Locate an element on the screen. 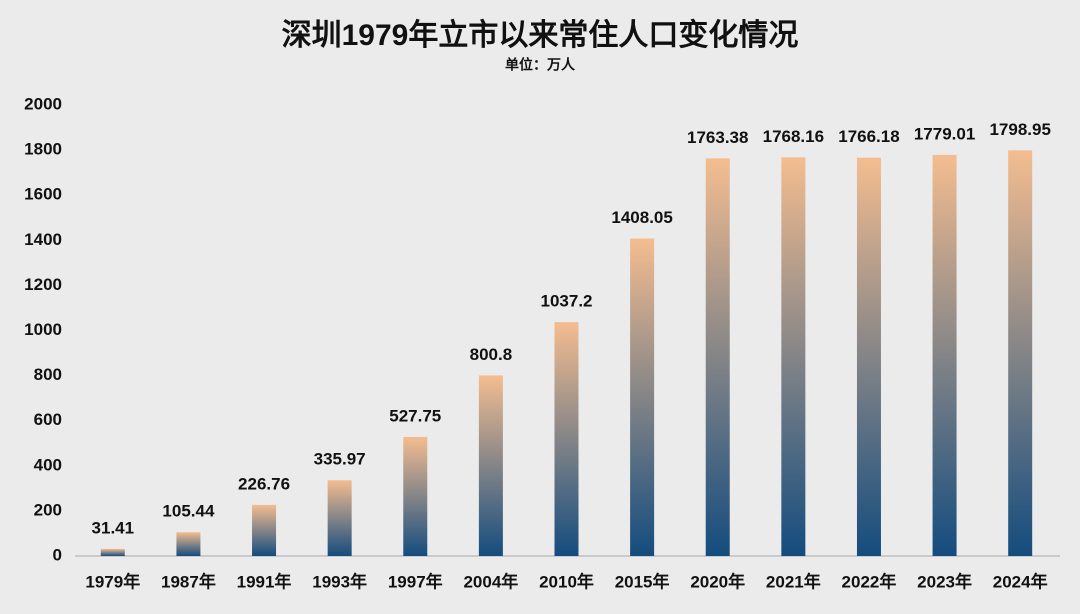  x-tick-label: 2024年 is located at coordinates (1020, 581).